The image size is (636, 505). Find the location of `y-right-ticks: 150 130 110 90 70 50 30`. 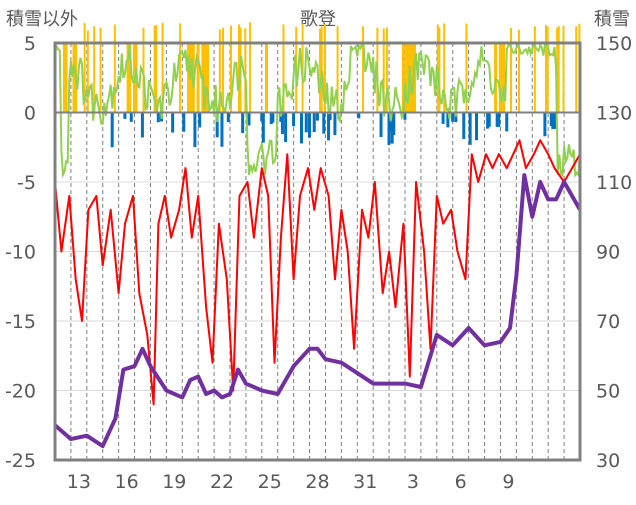

y-right-ticks: 150 130 110 90 70 50 30 is located at coordinates (614, 252).